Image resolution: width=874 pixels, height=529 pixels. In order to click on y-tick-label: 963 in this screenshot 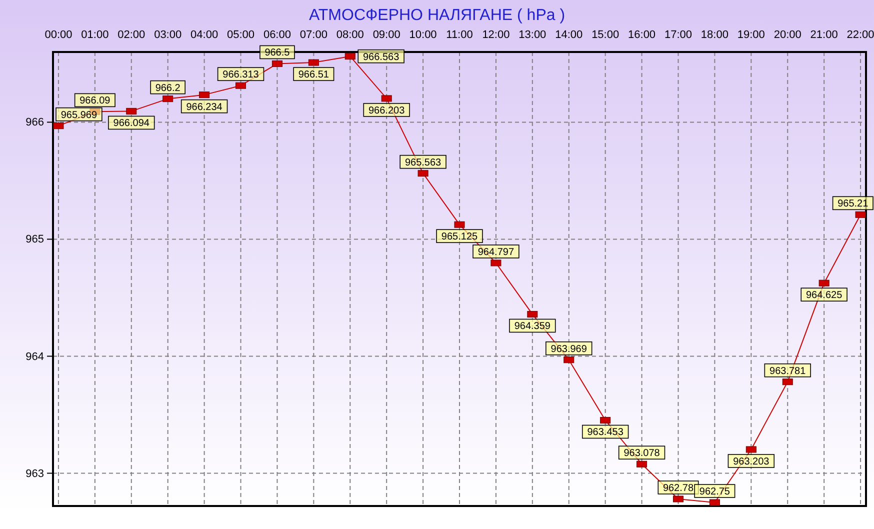, I will do `click(35, 474)`.